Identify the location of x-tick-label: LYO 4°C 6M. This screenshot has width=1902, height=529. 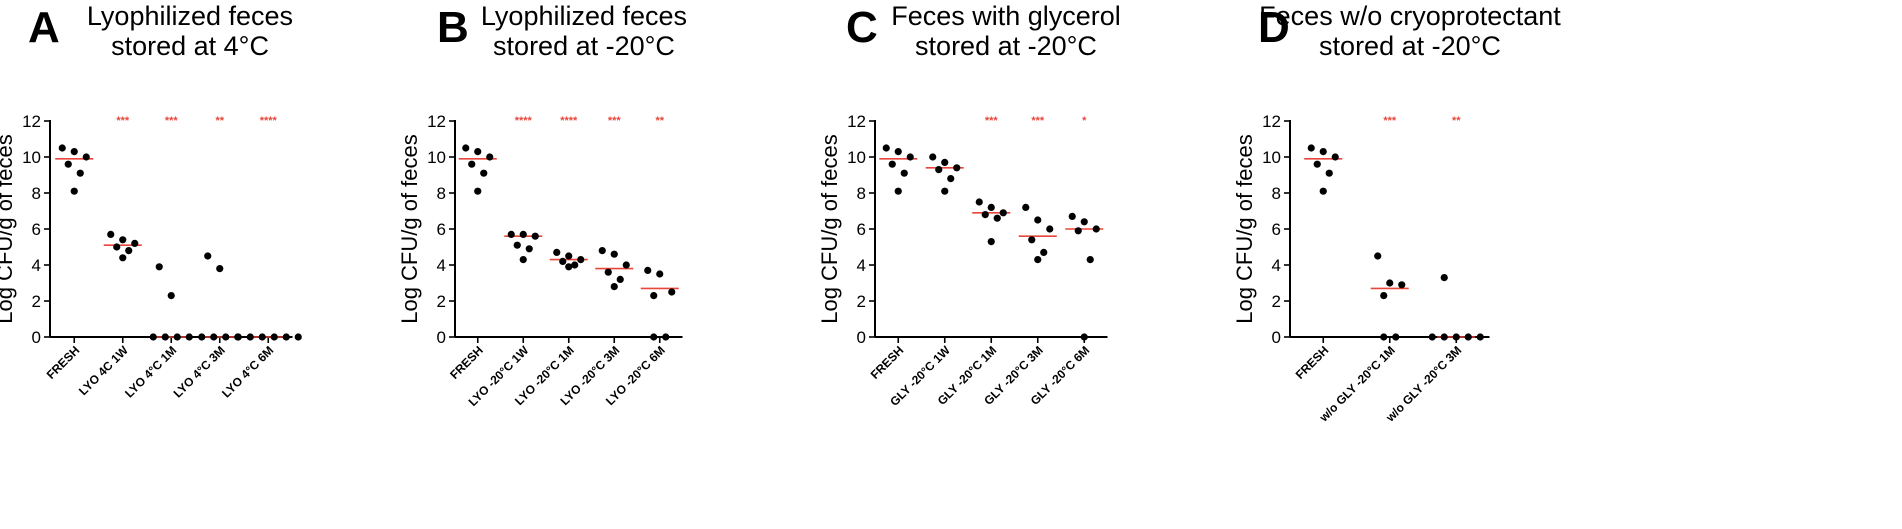
(247, 371).